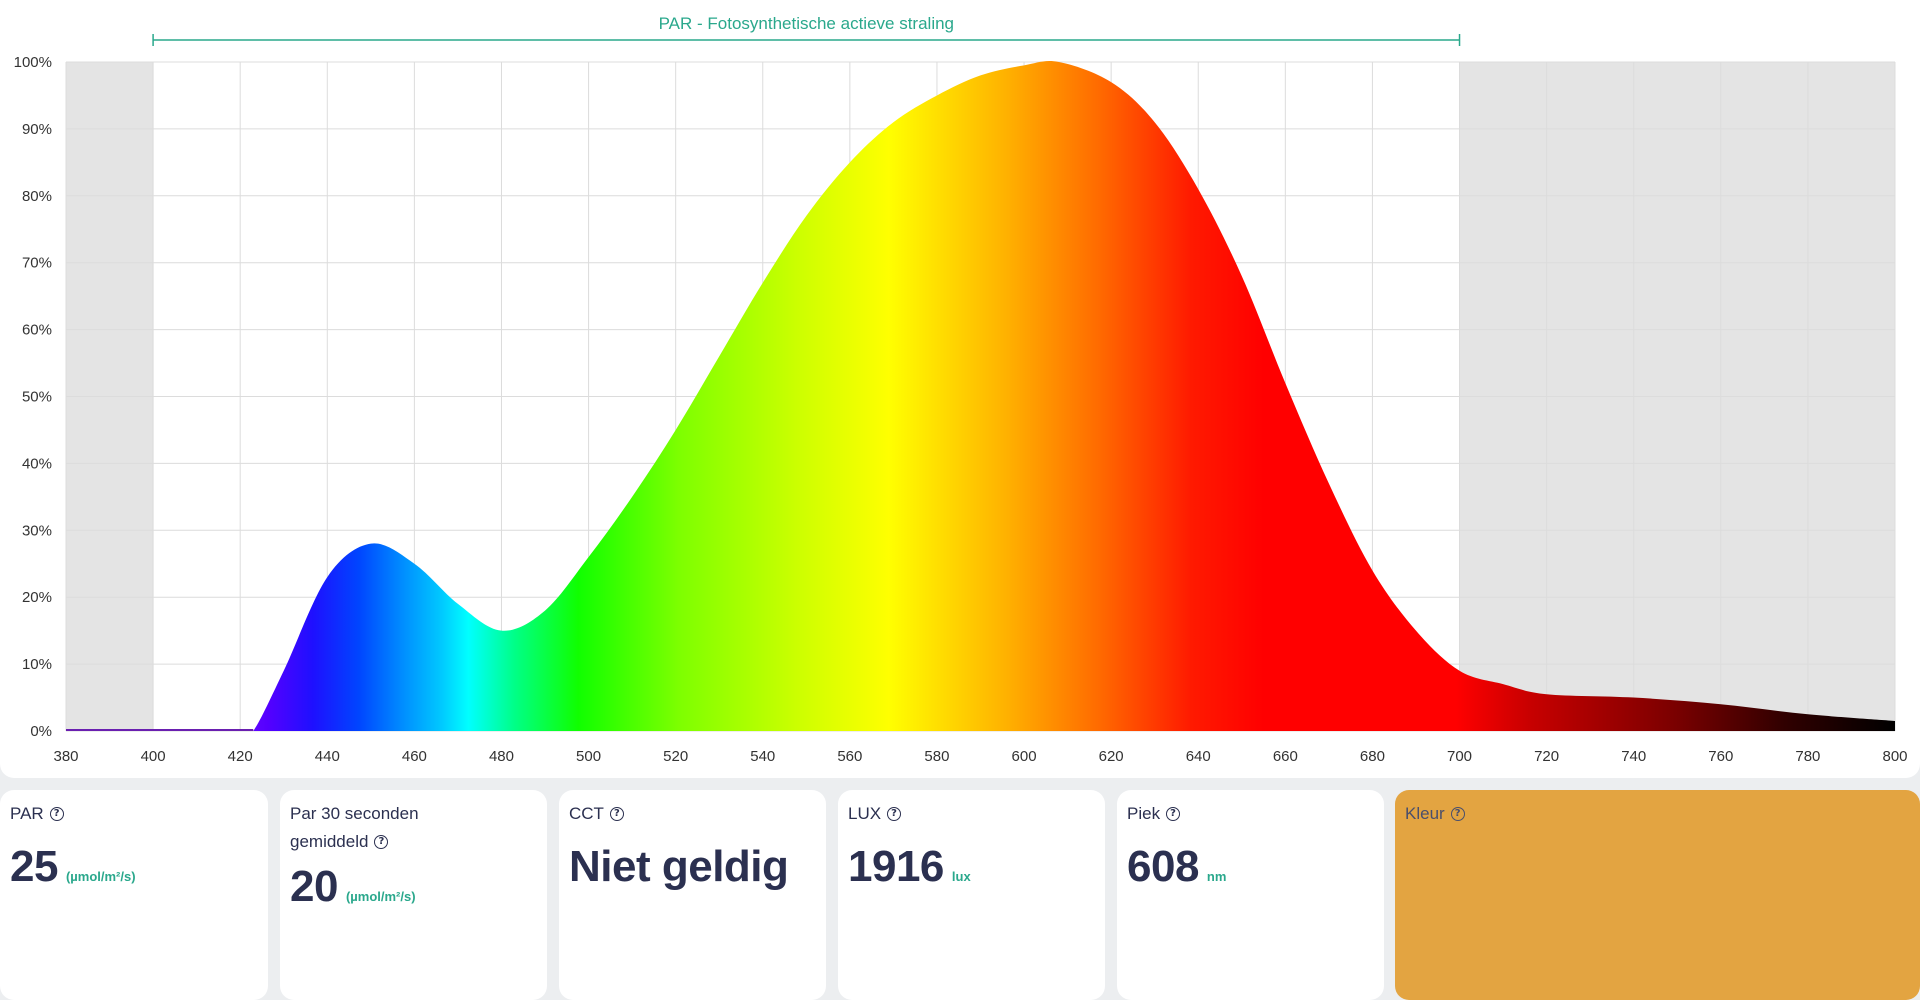 Image resolution: width=1920 pixels, height=1000 pixels. I want to click on cct-value-row: Niet geldig, so click(692, 867).